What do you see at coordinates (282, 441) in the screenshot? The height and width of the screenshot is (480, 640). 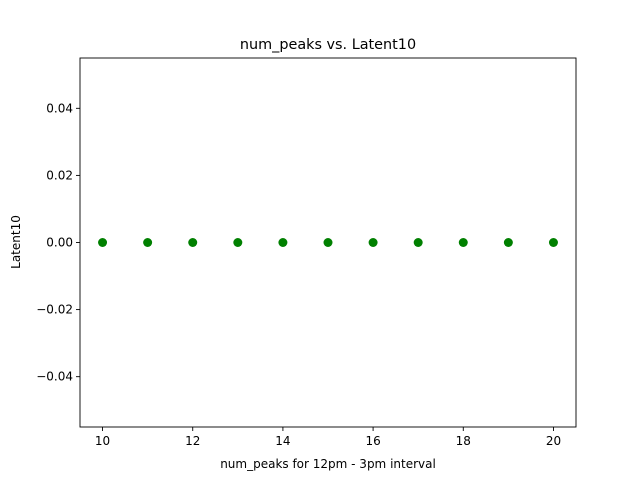 I see `x-tick-label: 14` at bounding box center [282, 441].